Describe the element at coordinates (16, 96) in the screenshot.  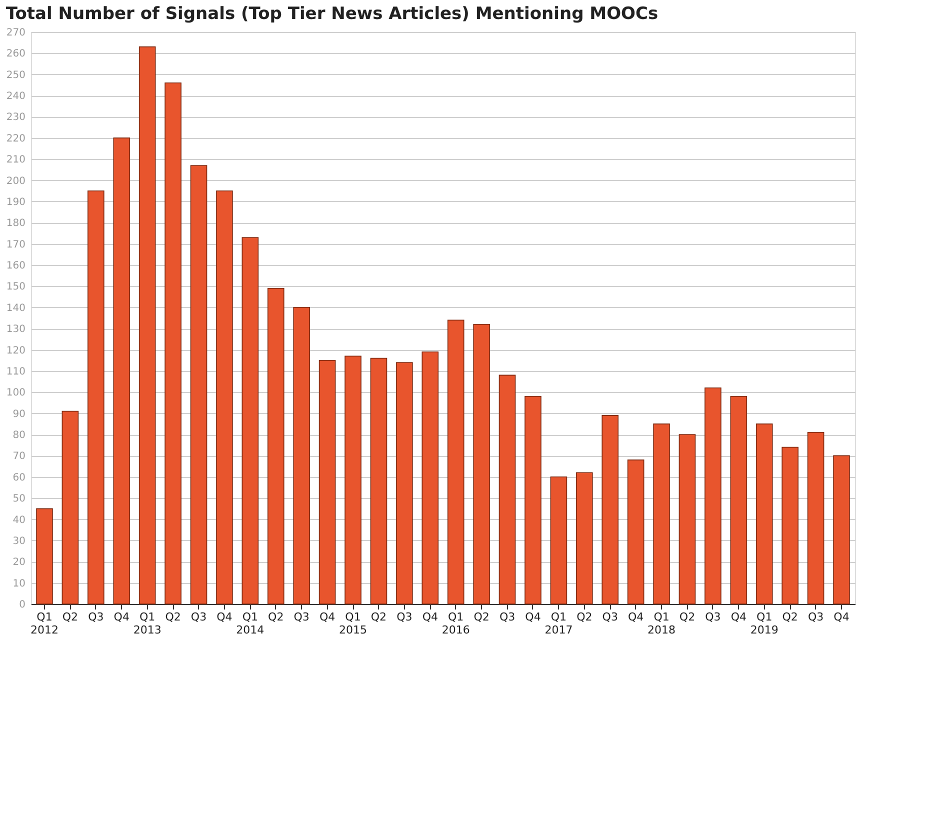
I see `y-tick-label: 240` at that location.